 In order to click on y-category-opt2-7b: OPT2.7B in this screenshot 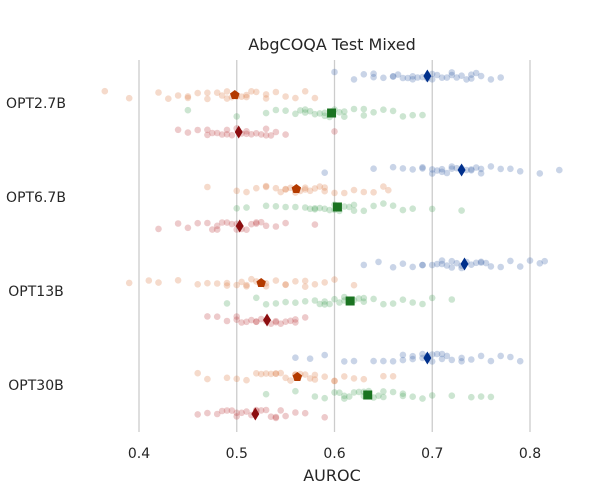, I will do `click(36, 104)`.